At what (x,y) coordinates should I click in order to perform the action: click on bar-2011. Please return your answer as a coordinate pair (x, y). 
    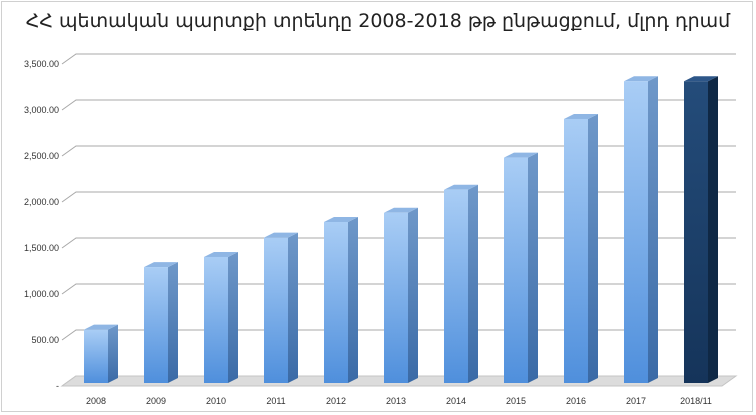
    Looking at the image, I should click on (281, 307).